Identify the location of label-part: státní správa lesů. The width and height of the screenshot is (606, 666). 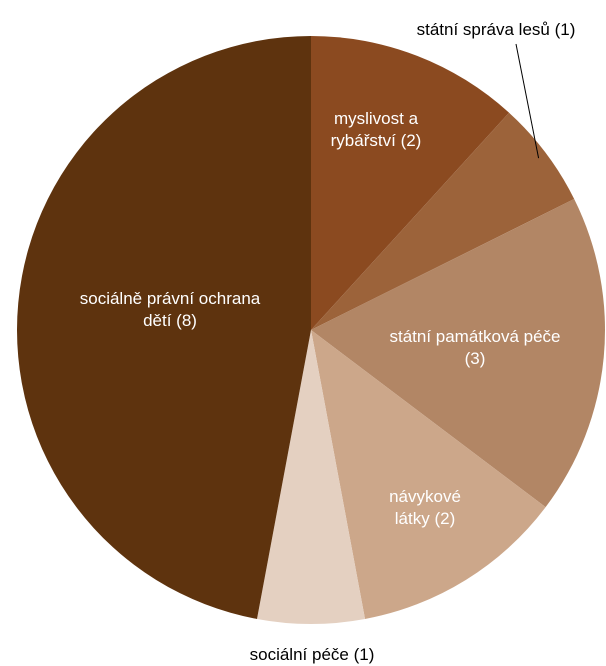
(483, 29).